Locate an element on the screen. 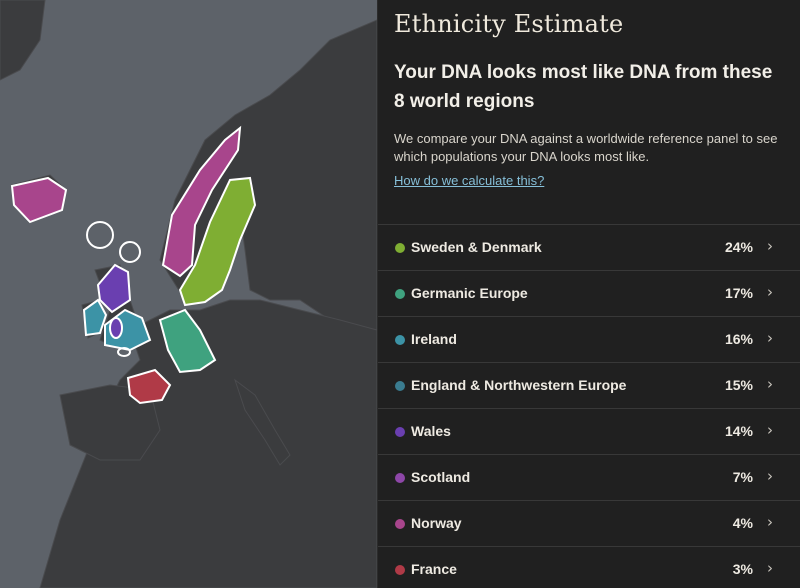  region-name: England & Northwestern Europe is located at coordinates (519, 385).